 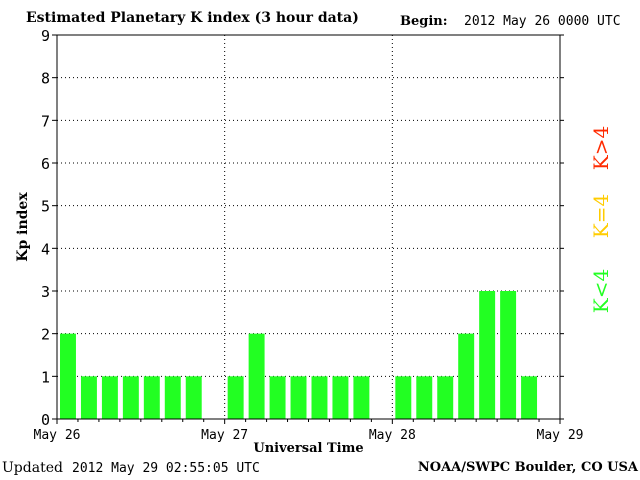 What do you see at coordinates (45, 420) in the screenshot?
I see `y-tick-label: 0` at bounding box center [45, 420].